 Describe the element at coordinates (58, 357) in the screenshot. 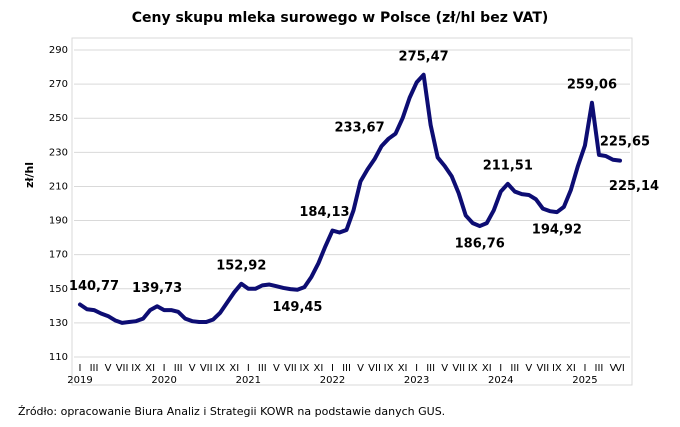

I see `y-tick-label: 110` at that location.